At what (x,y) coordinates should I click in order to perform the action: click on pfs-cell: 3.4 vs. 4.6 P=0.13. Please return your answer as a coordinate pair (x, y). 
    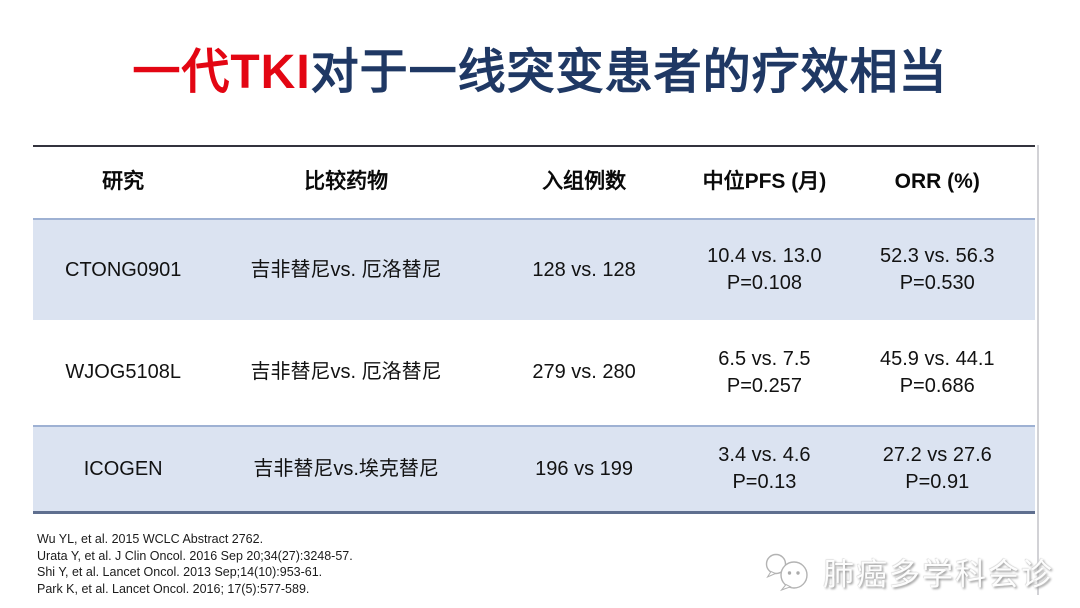
    Looking at the image, I should click on (764, 469).